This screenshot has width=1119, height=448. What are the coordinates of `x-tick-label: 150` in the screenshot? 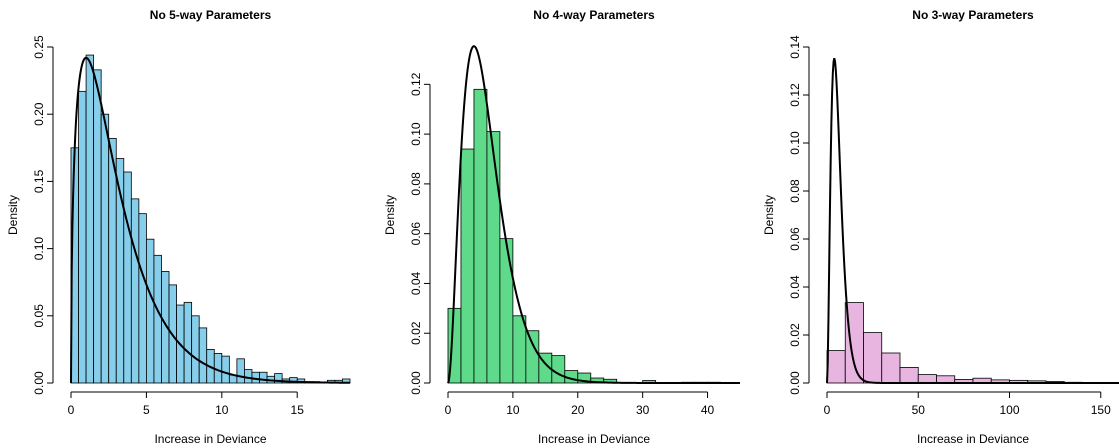 It's located at (1101, 410).